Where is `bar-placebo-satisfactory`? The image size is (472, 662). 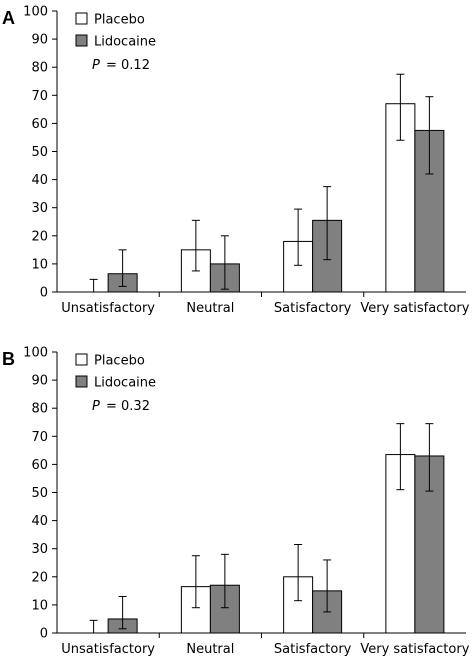
bar-placebo-satisfactory is located at coordinates (298, 605).